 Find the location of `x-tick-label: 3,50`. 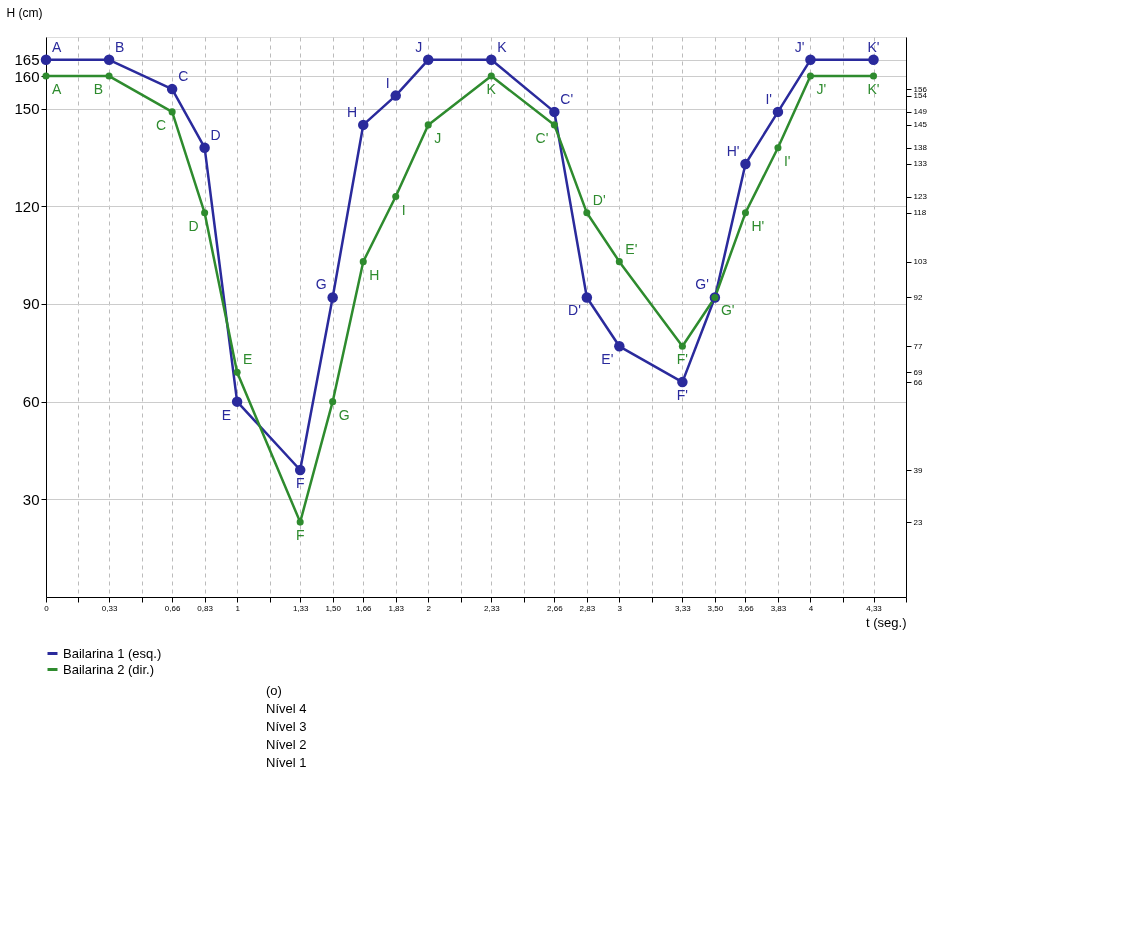

x-tick-label: 3,50 is located at coordinates (715, 608).